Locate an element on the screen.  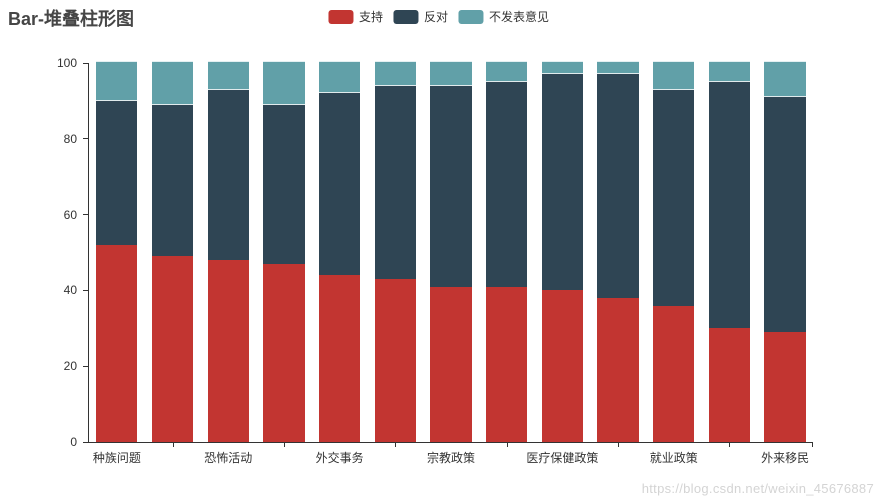
x-axis-label: 种族问题 is located at coordinates (116, 458).